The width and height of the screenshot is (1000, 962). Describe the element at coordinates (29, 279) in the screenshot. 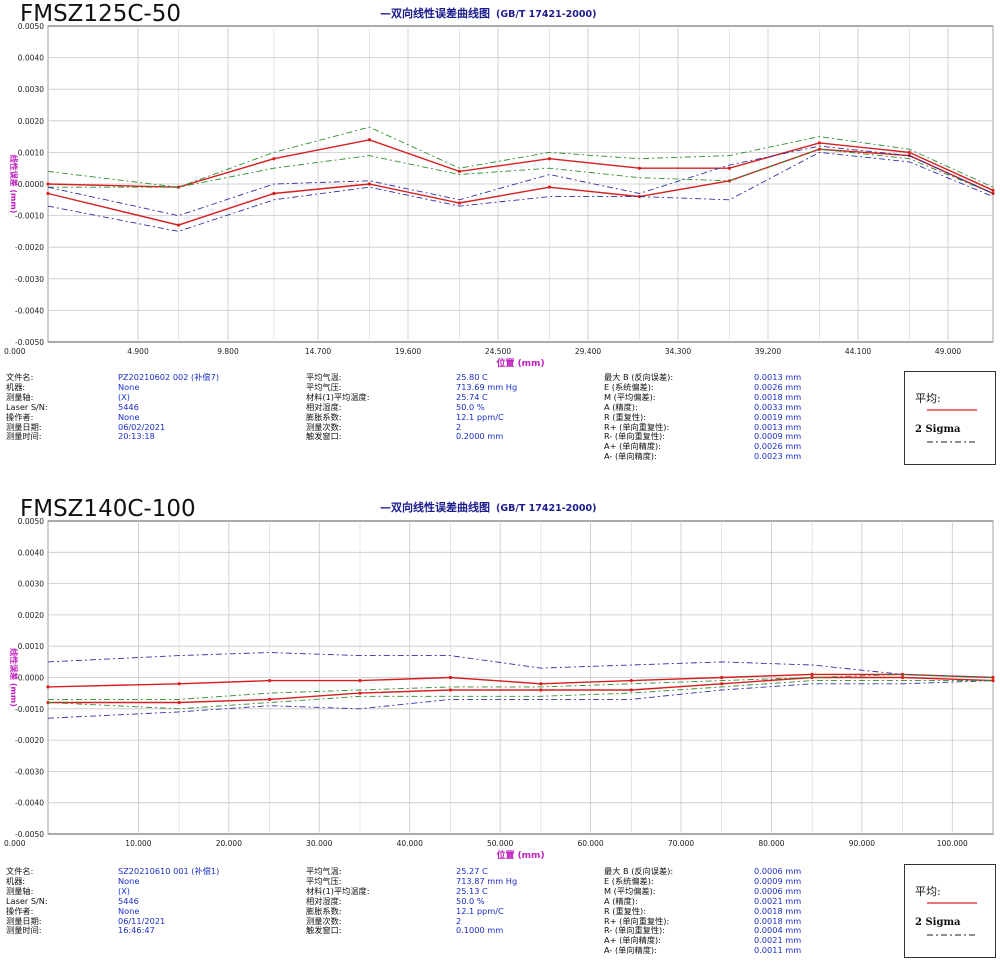

I see `y-tick-label: -0.0030` at that location.